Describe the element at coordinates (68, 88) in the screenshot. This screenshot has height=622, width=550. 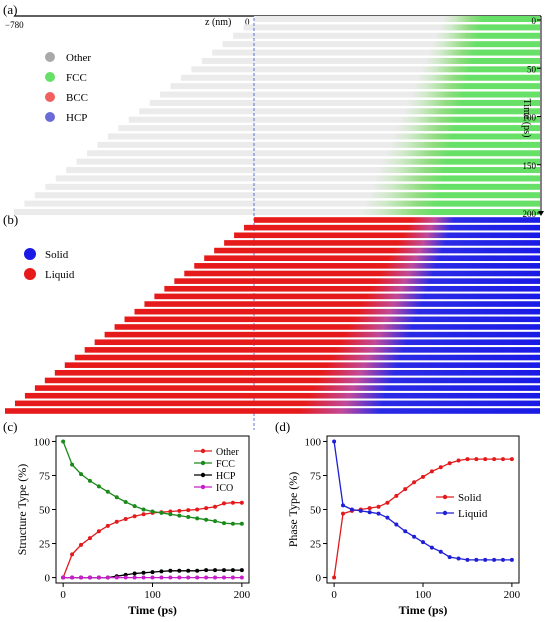
I see `panel-a-legend: Other FCC BCC HCP` at that location.